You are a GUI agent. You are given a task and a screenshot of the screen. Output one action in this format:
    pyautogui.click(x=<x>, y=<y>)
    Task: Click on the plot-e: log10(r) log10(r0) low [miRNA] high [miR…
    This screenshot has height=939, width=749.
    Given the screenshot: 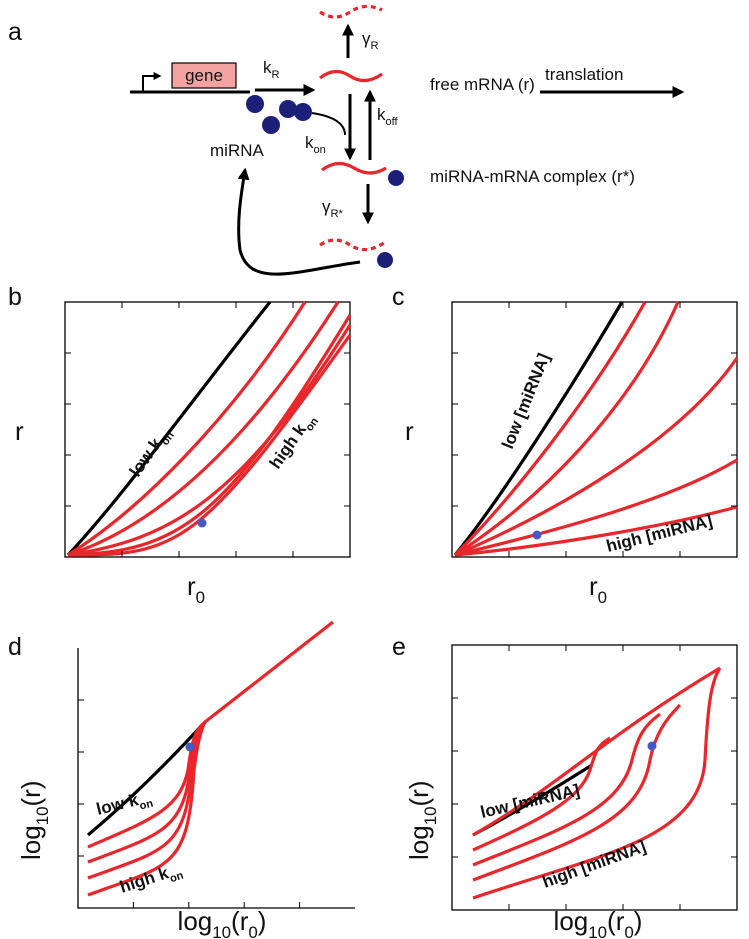 What is the action you would take?
    pyautogui.click(x=571, y=791)
    